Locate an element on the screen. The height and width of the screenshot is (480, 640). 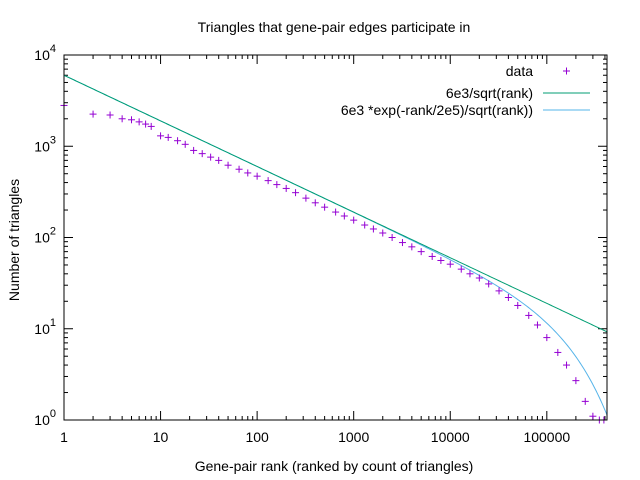
x-tick-label: 100000 is located at coordinates (546, 437).